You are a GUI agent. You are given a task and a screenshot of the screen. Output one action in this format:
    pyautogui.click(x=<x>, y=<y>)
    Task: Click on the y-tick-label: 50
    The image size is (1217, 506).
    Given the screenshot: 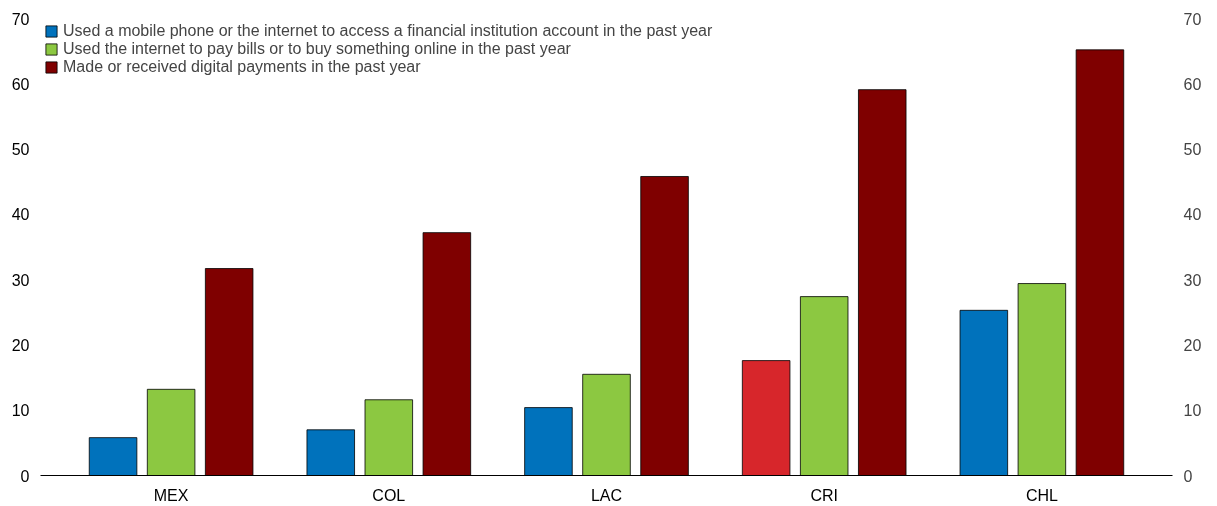 What is the action you would take?
    pyautogui.click(x=20, y=150)
    